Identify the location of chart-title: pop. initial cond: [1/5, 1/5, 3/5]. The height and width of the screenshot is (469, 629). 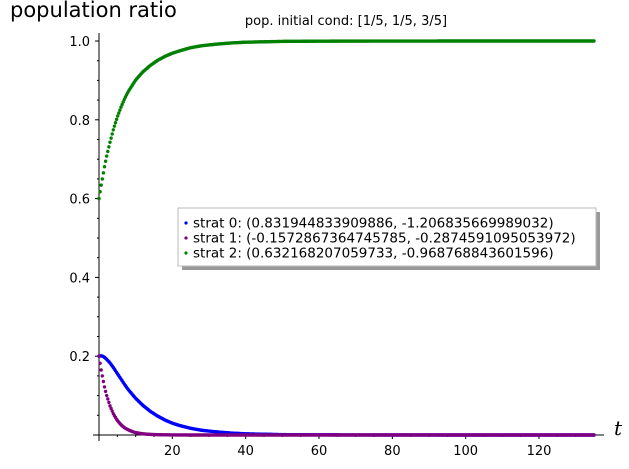
(346, 21).